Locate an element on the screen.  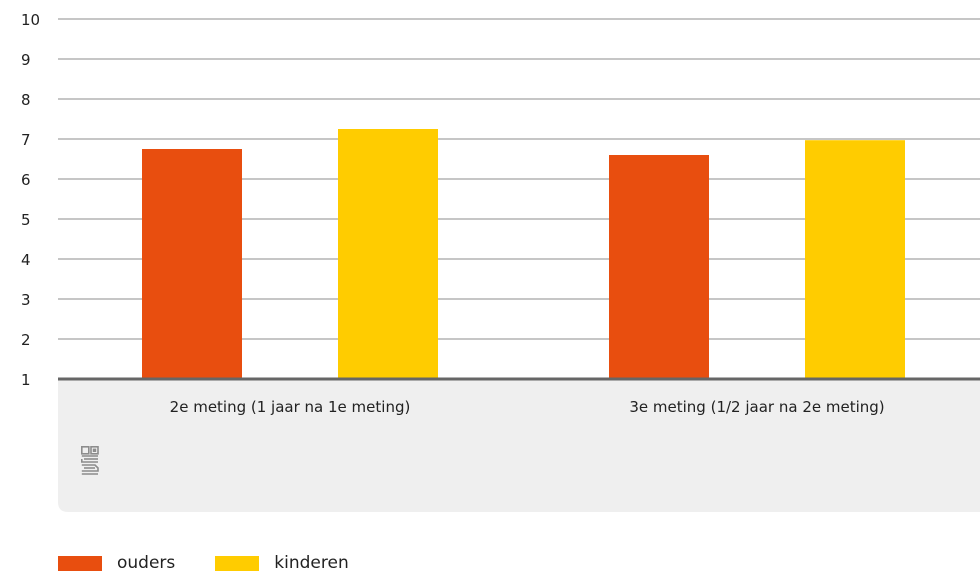
category-label-2: 3e meting (1/2 jaar na 2e meting) is located at coordinates (756, 407).